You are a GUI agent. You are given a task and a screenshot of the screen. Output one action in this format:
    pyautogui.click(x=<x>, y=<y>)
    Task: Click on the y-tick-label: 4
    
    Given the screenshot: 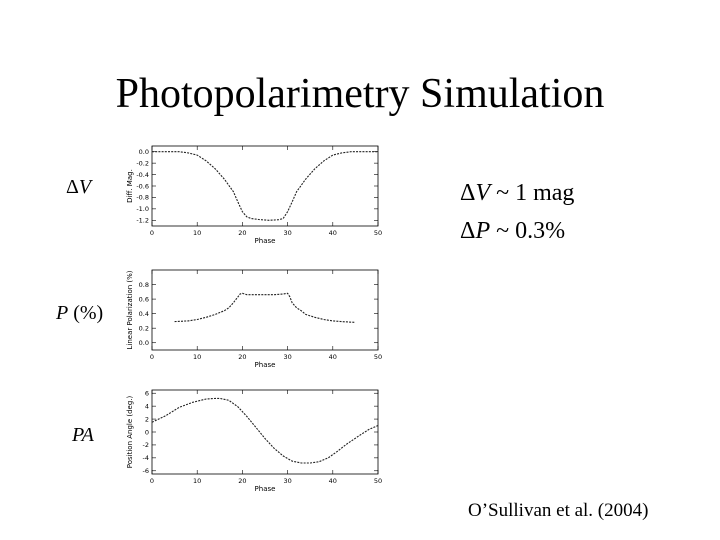 What is the action you would take?
    pyautogui.click(x=147, y=406)
    